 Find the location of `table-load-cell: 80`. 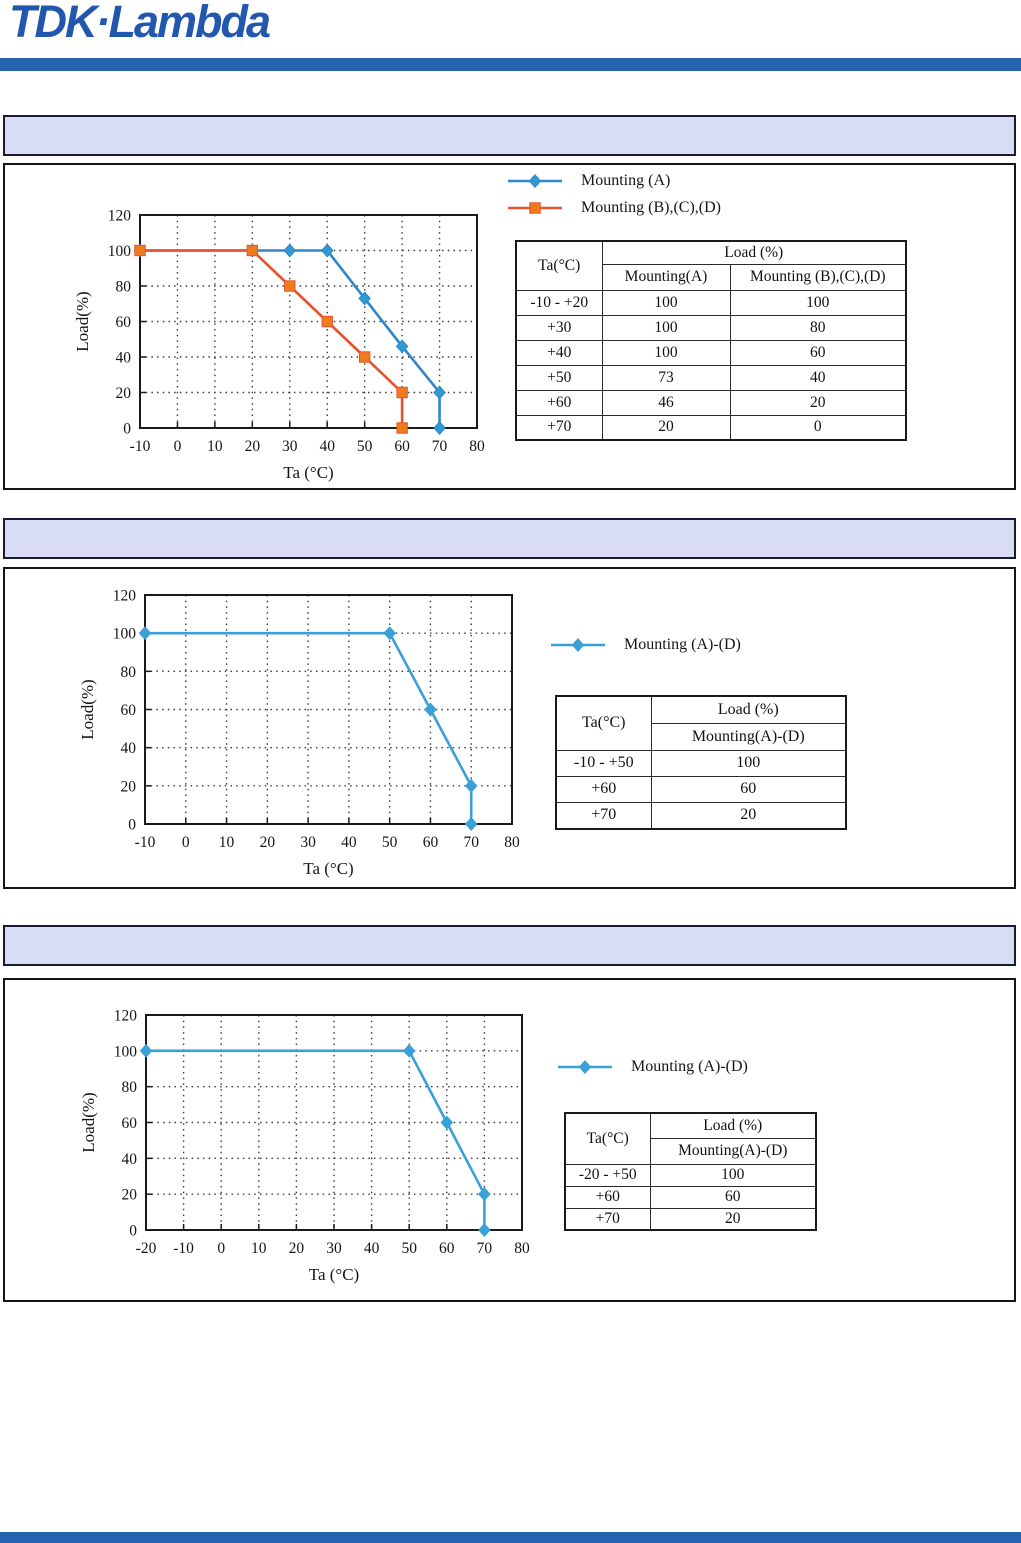

table-load-cell: 80 is located at coordinates (818, 327).